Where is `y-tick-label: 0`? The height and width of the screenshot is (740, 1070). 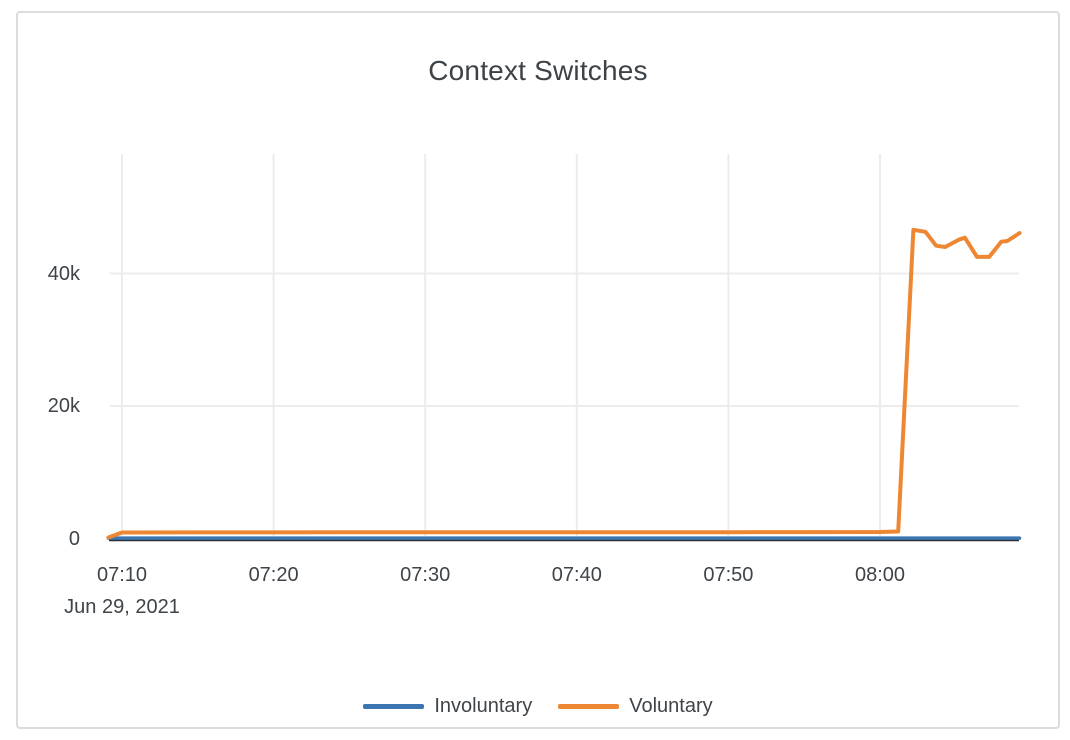 y-tick-label: 0 is located at coordinates (74, 538).